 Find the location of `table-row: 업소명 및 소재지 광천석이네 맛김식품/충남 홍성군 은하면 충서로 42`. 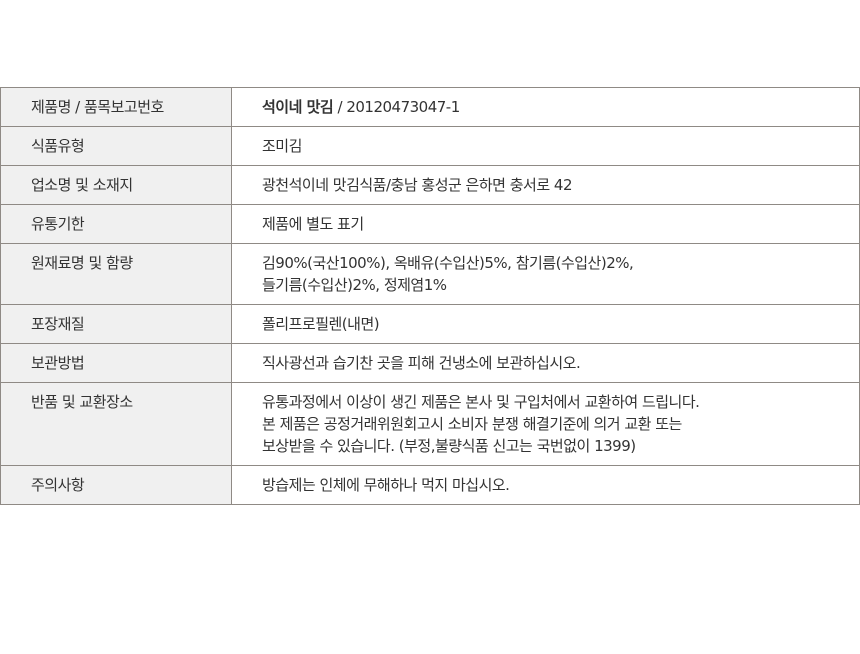

table-row: 업소명 및 소재지 광천석이네 맛김식품/충남 홍성군 은하면 충서로 42 is located at coordinates (430, 185).